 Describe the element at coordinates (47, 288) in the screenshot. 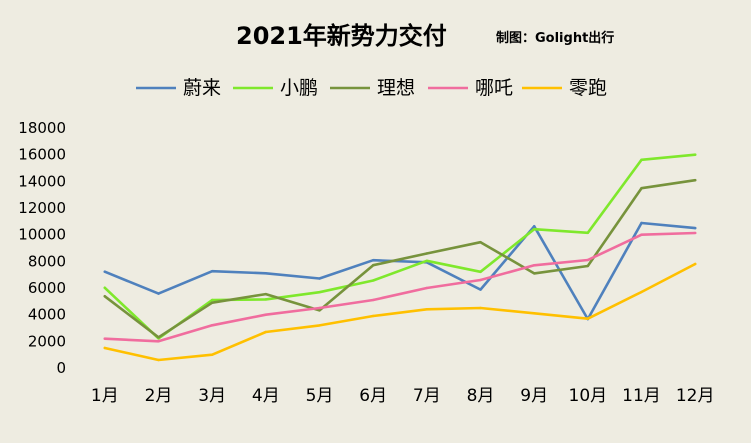

I see `y-tick-label: 6000` at that location.